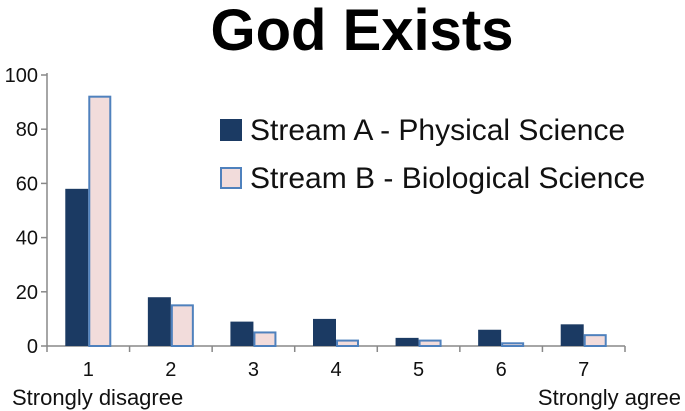 This screenshot has width=685, height=411. I want to click on y-tick-label: 40, so click(27, 239).